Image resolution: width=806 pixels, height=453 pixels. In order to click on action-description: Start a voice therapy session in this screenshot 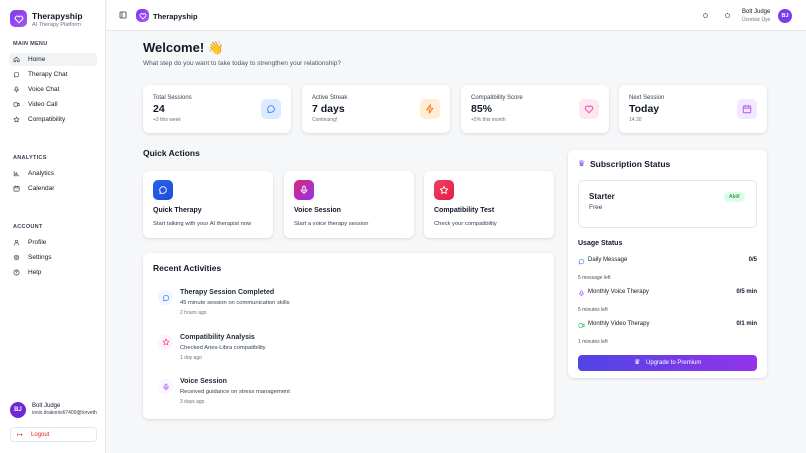, I will do `click(331, 224)`.